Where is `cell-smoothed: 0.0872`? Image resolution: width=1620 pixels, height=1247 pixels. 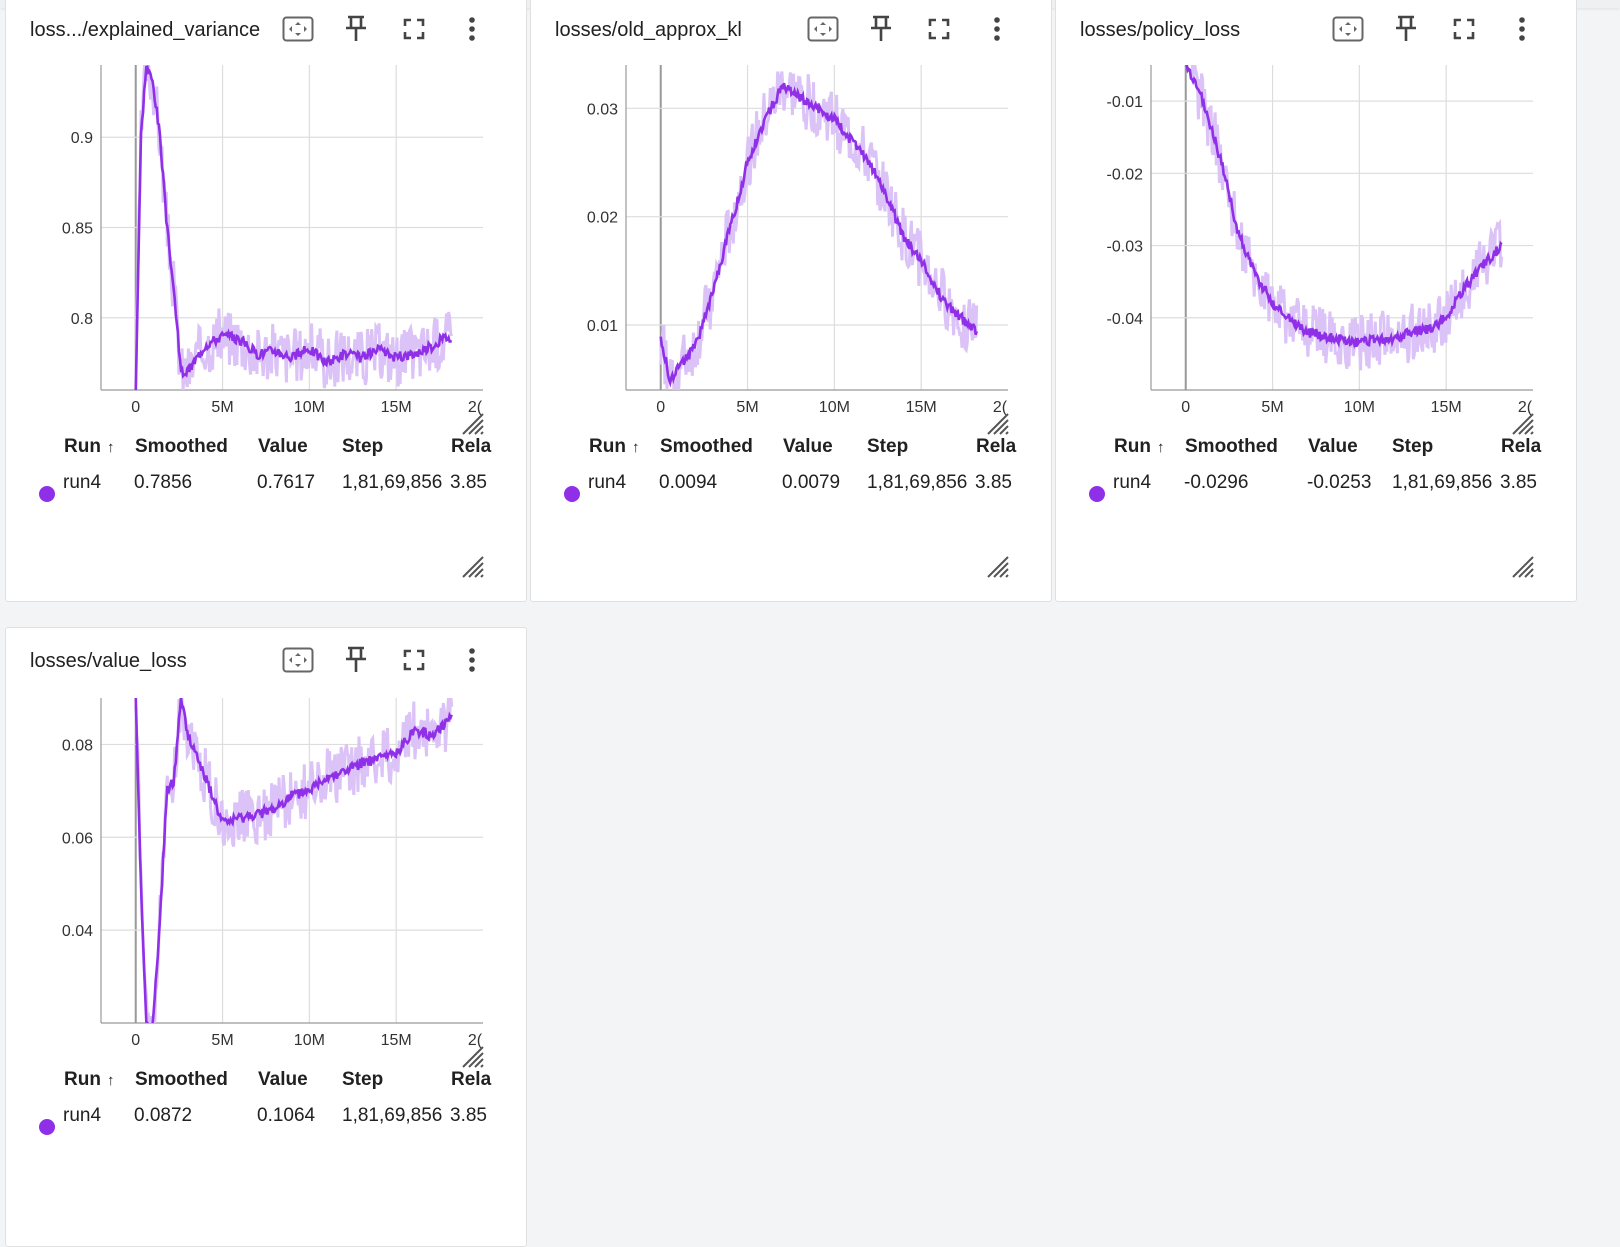 cell-smoothed: 0.0872 is located at coordinates (163, 1115).